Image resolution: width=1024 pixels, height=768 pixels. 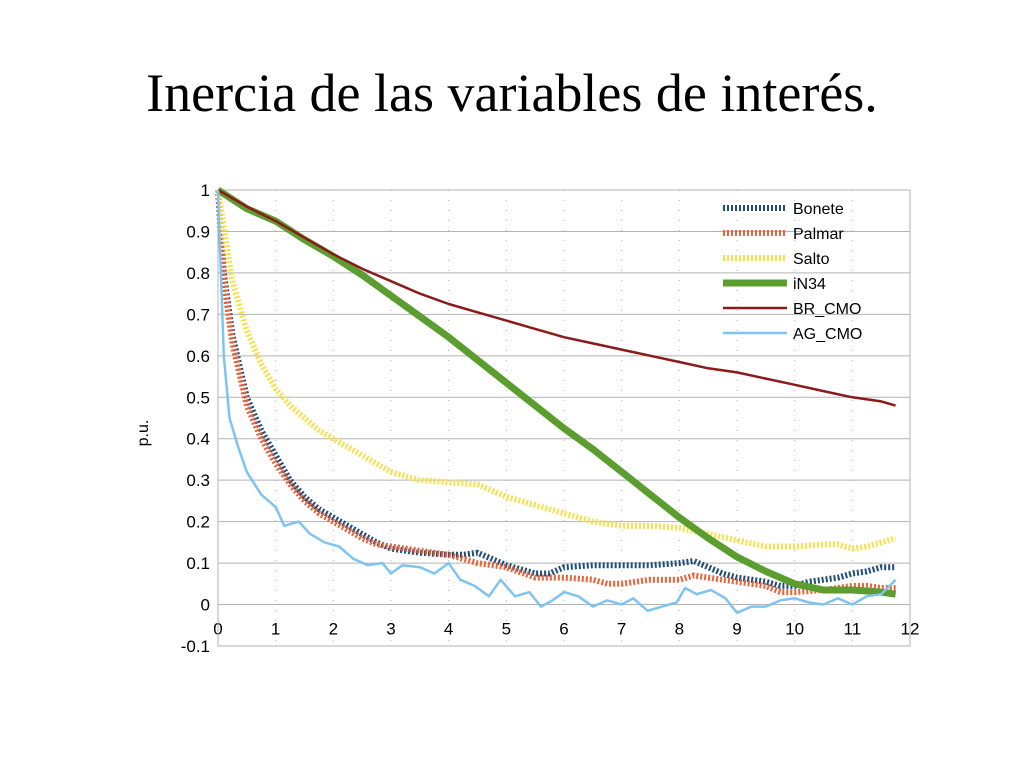 What do you see at coordinates (853, 629) in the screenshot?
I see `x-tick-label: 11` at bounding box center [853, 629].